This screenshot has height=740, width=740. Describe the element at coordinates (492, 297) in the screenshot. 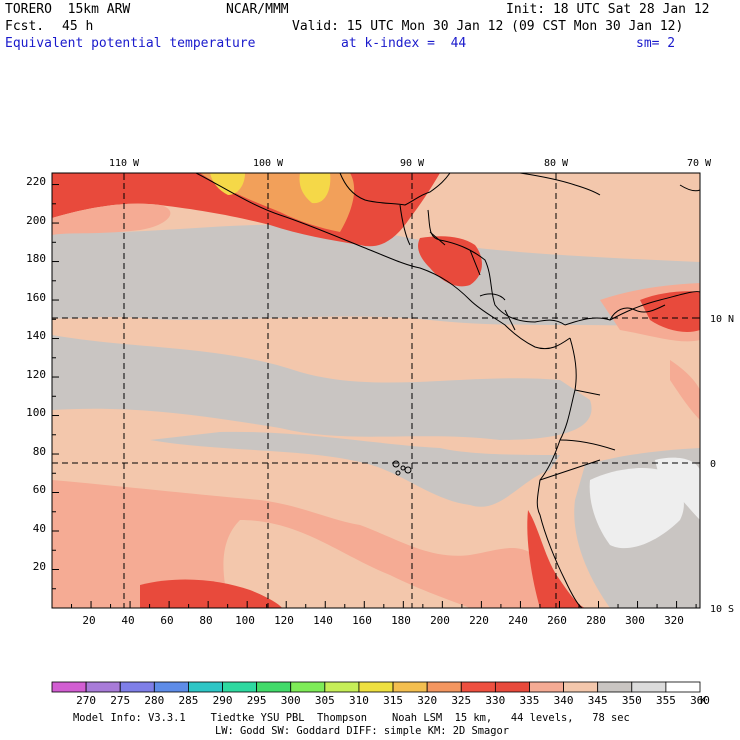

I see `jamaica` at that location.